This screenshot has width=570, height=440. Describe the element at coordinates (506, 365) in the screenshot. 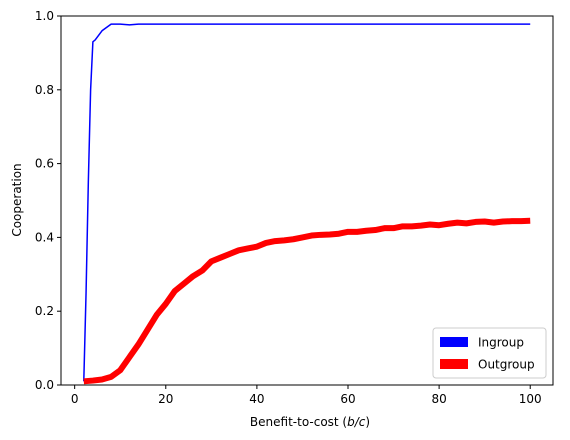

I see `legend-label-outgroup: Outgroup` at that location.